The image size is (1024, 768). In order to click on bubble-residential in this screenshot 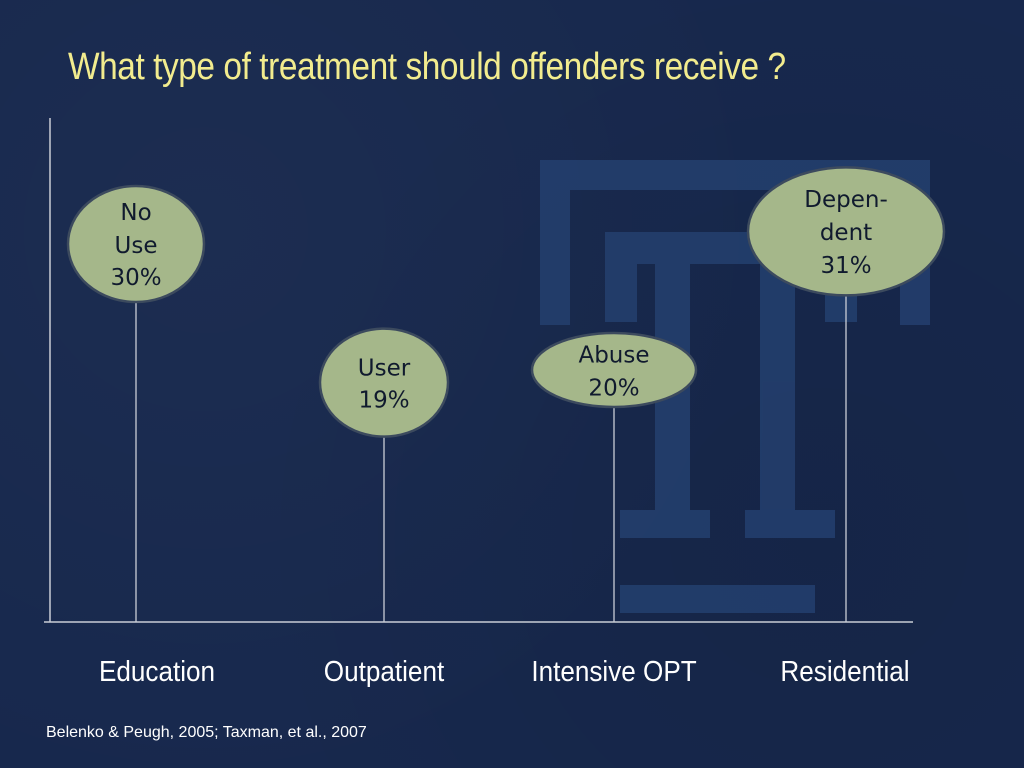, I will do `click(846, 231)`.